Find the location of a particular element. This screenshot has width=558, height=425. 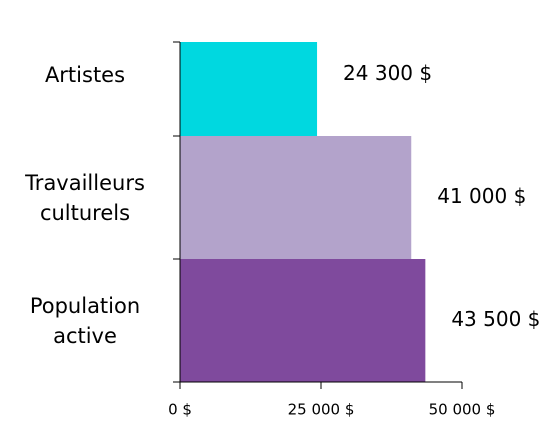

x-tick-label: 50 000 $ is located at coordinates (462, 410).